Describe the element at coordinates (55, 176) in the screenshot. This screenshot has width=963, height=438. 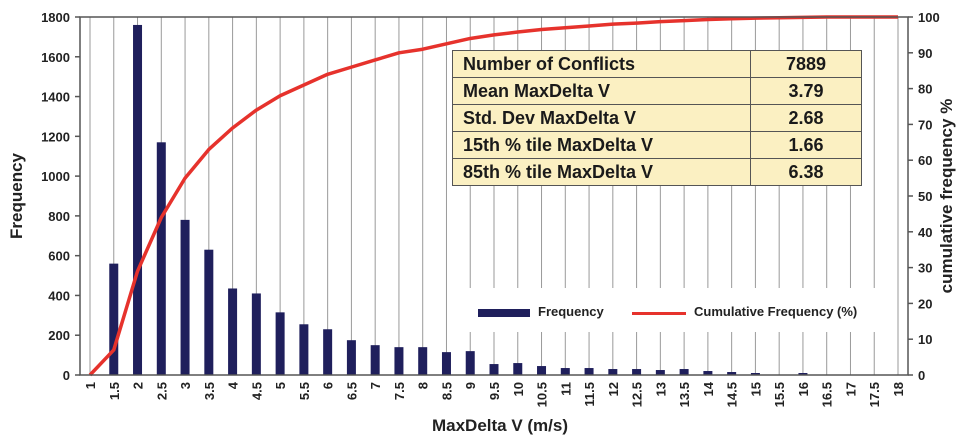
I see `y-tick-label: 1000` at that location.